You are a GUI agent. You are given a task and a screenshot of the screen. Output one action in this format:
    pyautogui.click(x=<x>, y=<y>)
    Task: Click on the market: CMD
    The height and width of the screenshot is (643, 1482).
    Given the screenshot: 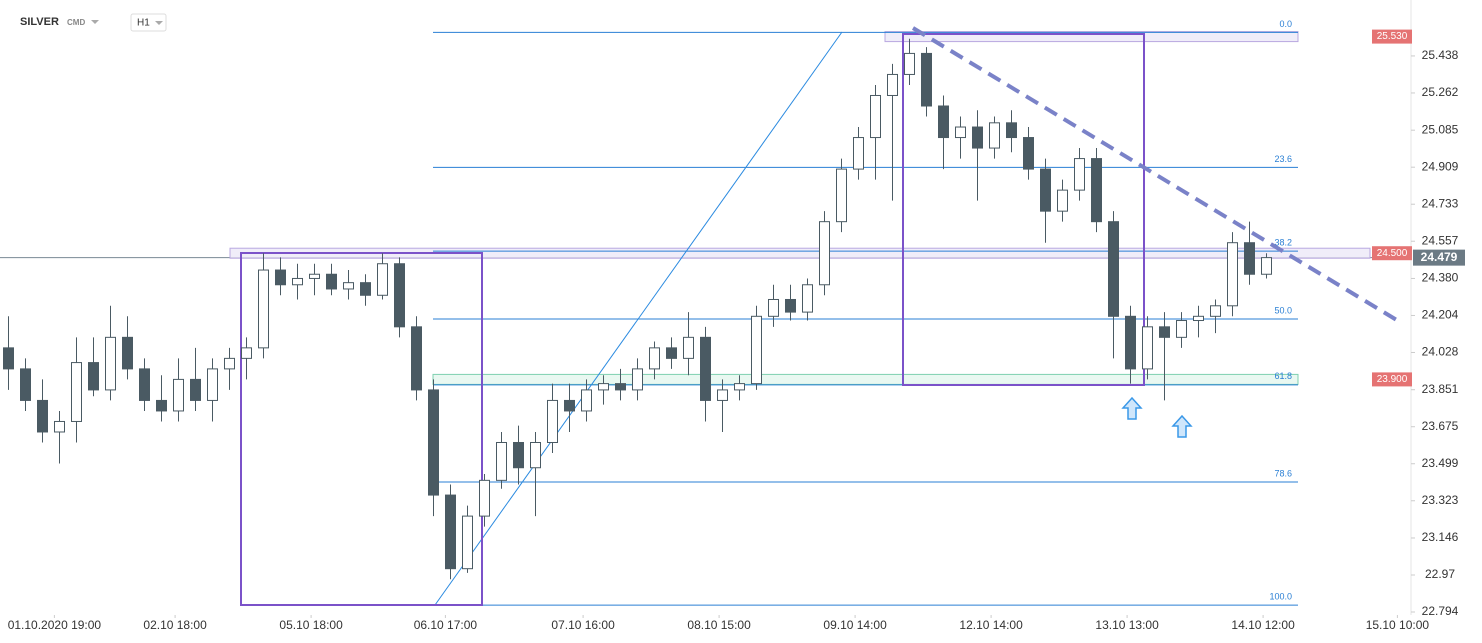 What is the action you would take?
    pyautogui.click(x=76, y=22)
    